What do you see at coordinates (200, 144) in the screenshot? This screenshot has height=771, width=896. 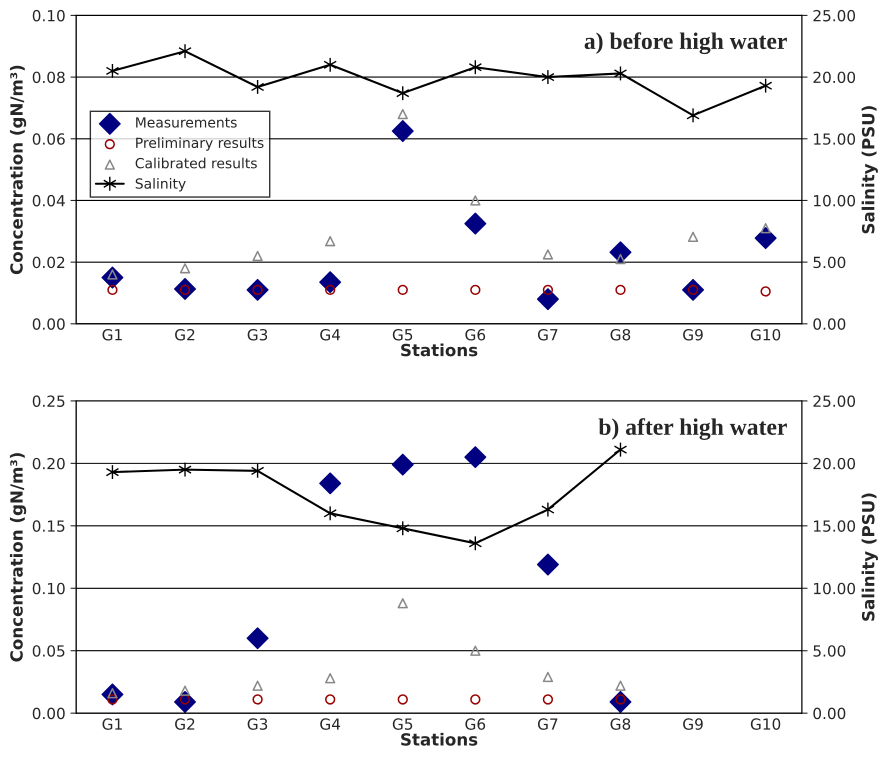 I see `legend-label: Preliminary results` at bounding box center [200, 144].